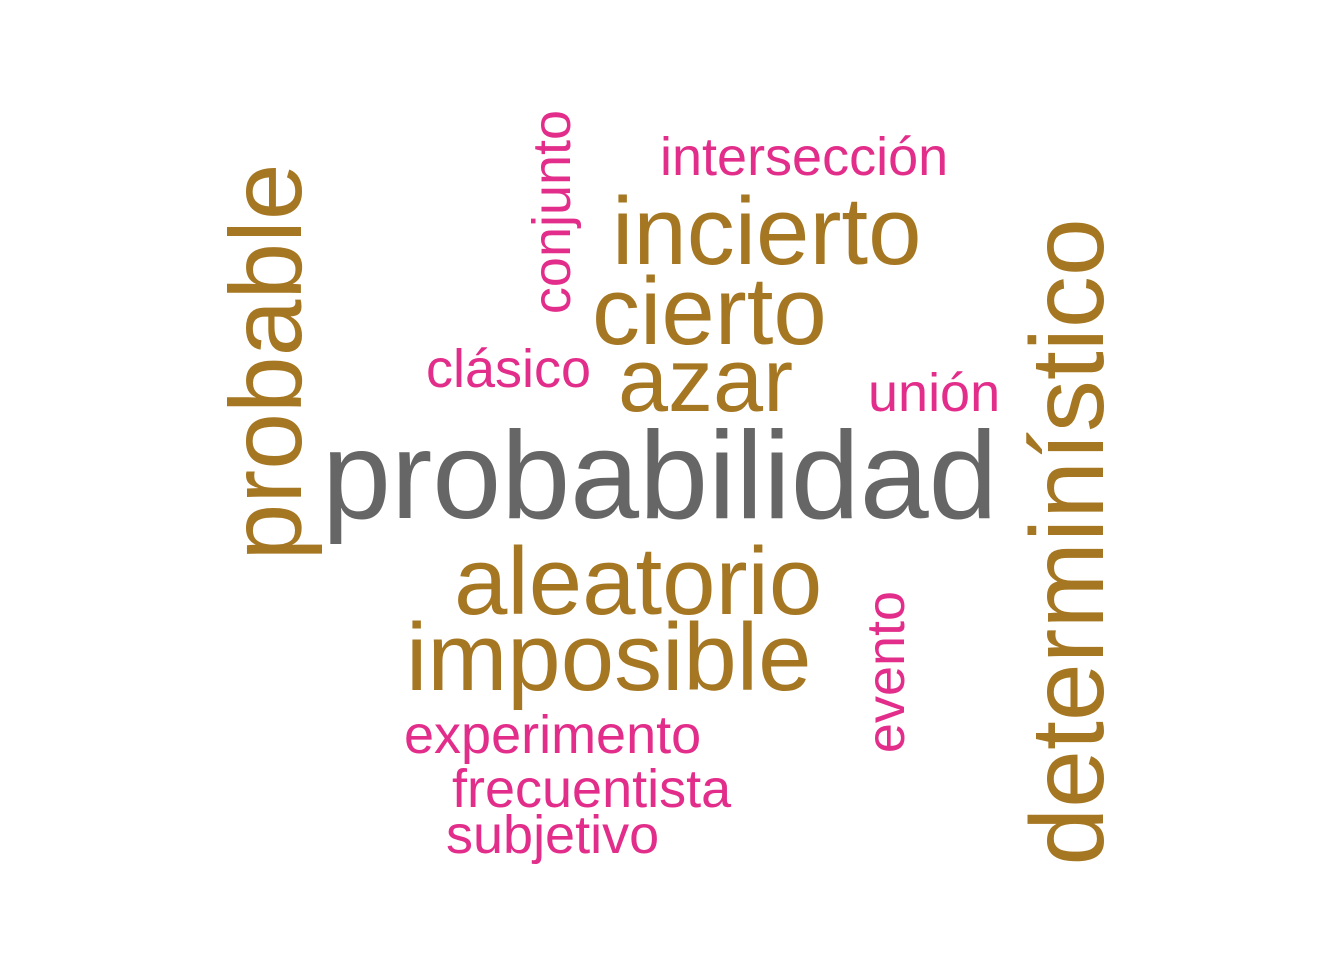 Image resolution: width=1344 pixels, height=960 pixels. I want to click on word-aleatorio: aleatorio, so click(638, 581).